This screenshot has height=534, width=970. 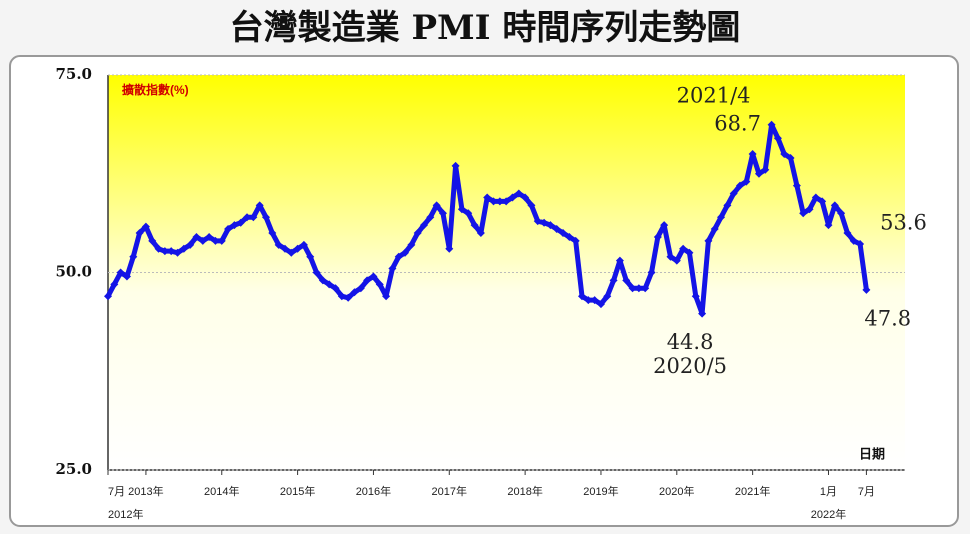 I want to click on x-tick-label: 7月, so click(x=116, y=492).